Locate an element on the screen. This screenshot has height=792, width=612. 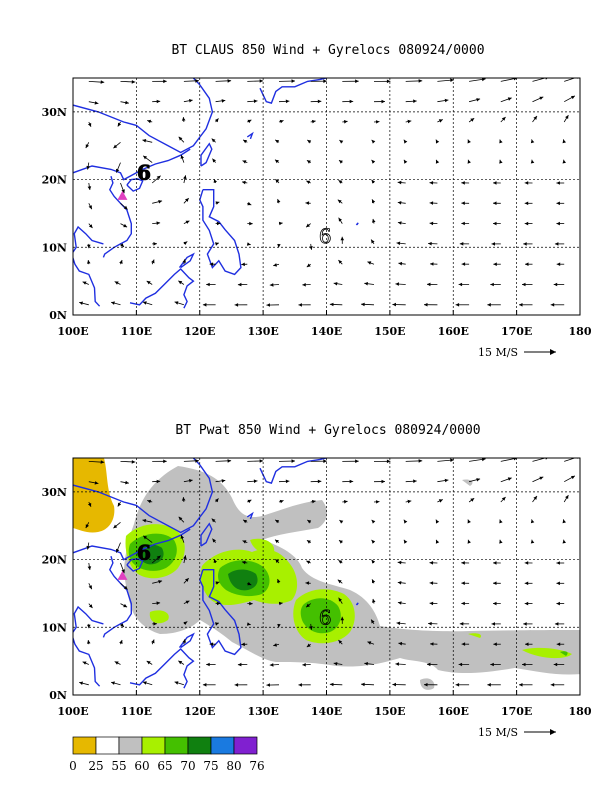
y-tick-label: 30N is located at coordinates (54, 112).